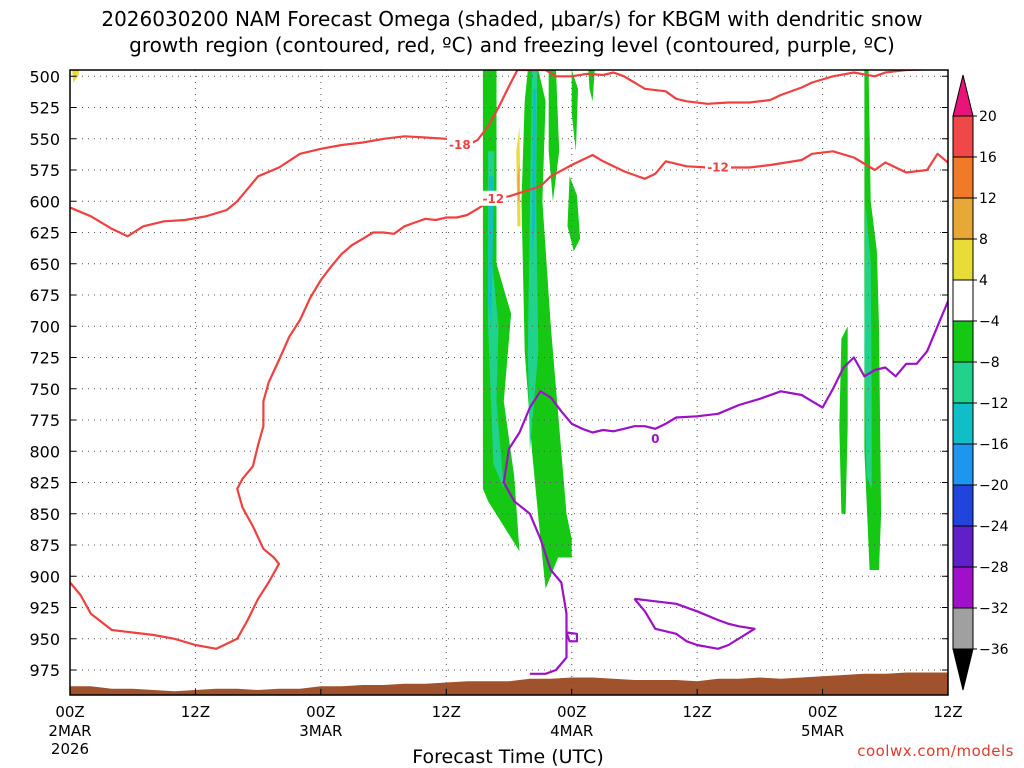  I want to click on ytick-label-975: 975, so click(44, 670).